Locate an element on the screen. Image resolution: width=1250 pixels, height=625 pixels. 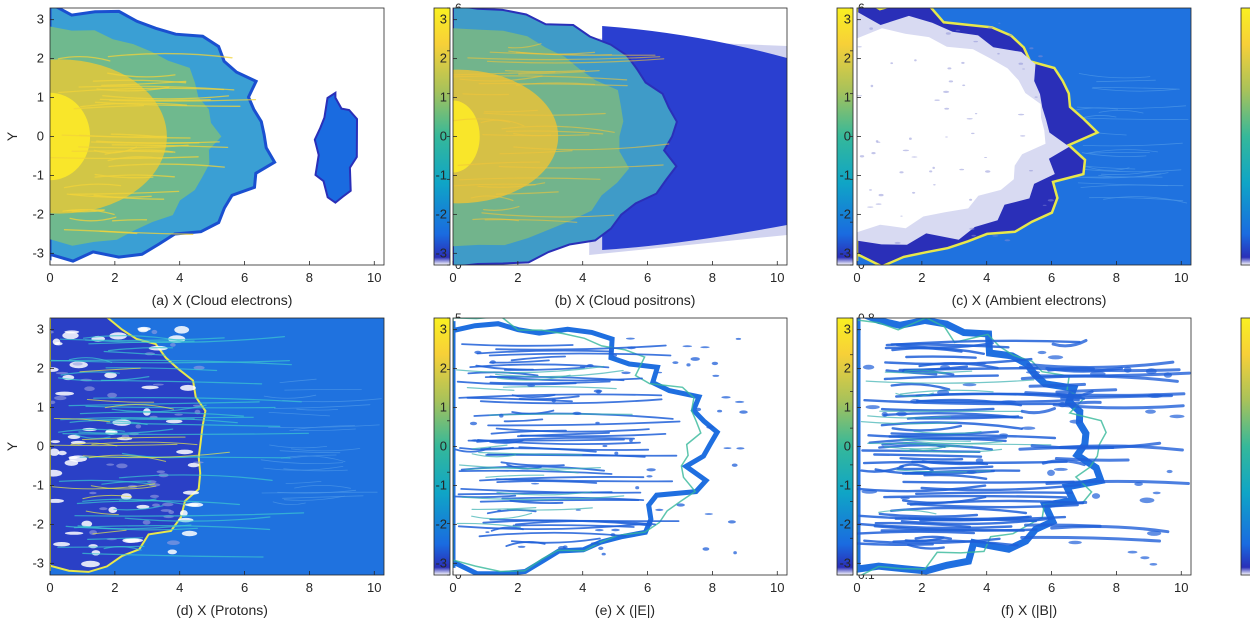
x-tick-label: 8 is located at coordinates (309, 587).